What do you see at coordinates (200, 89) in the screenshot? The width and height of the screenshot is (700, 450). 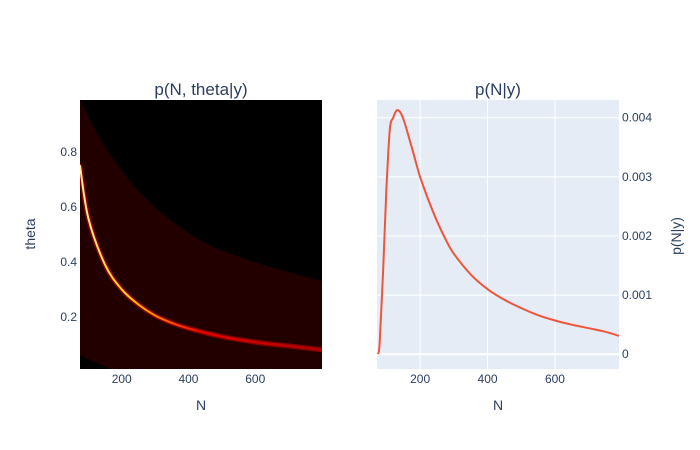 I see `heatmap-title: p(N, theta|y)` at bounding box center [200, 89].